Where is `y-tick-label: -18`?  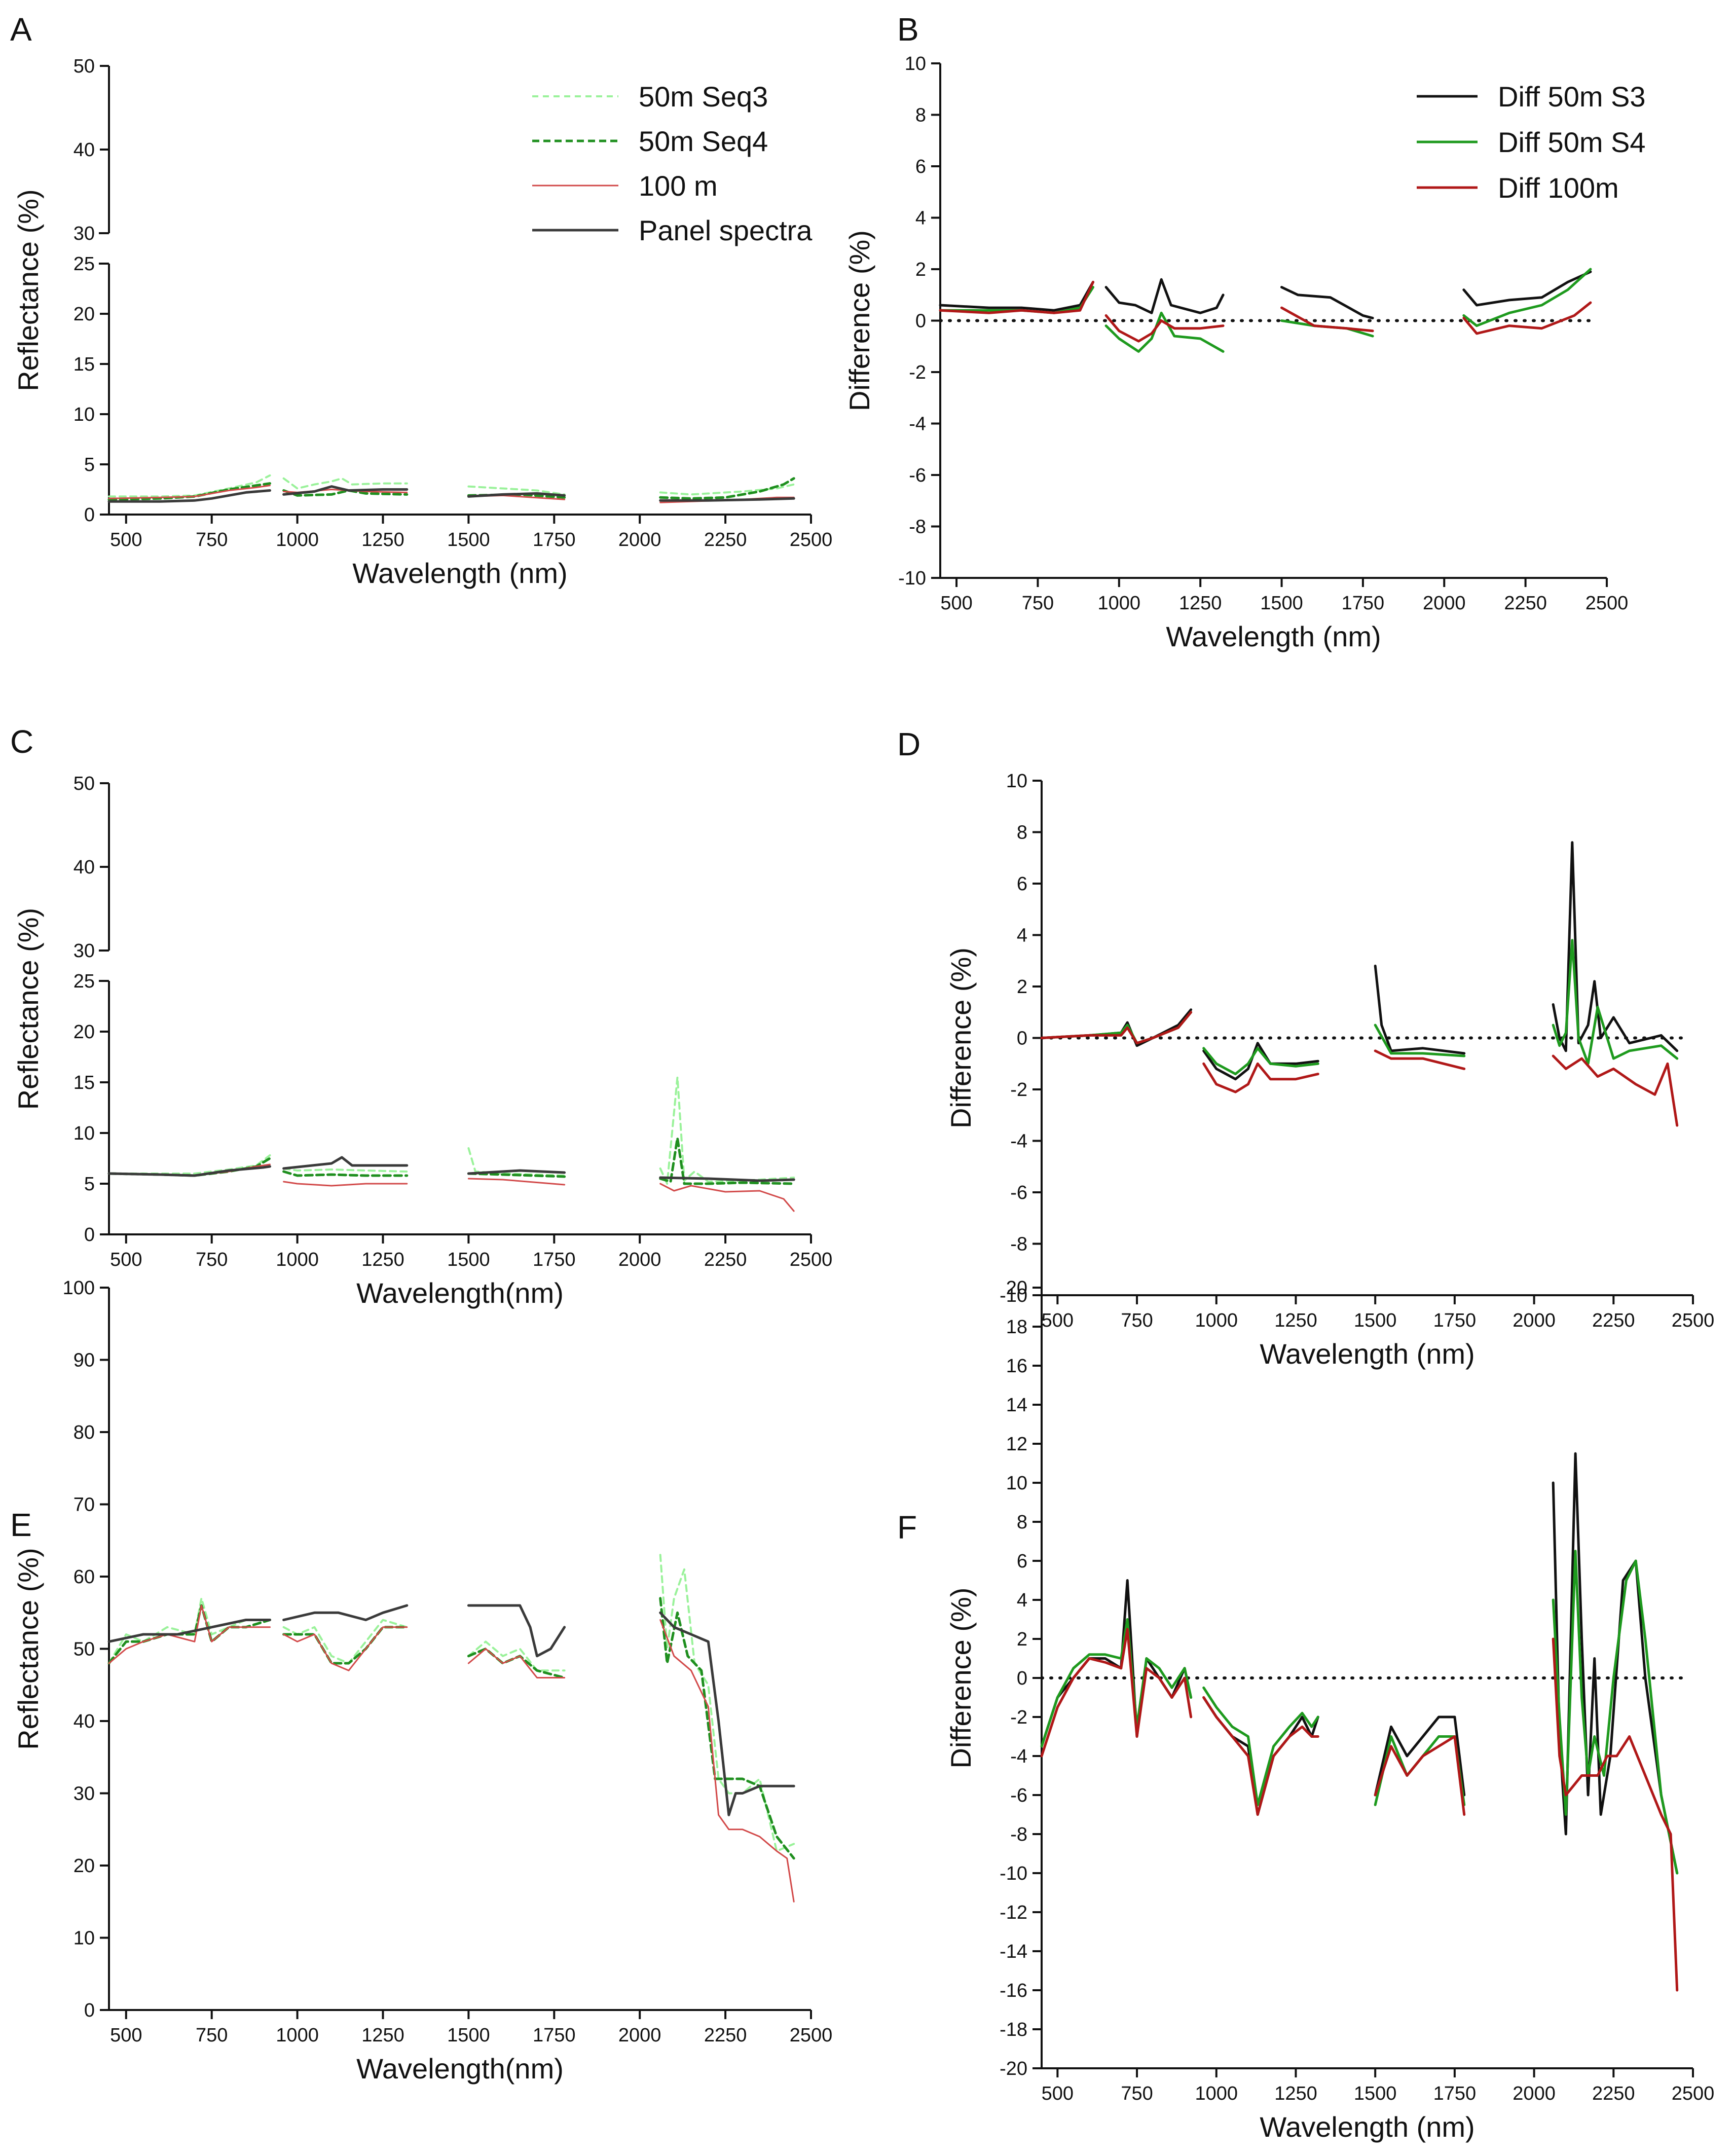
y-tick-label: -18 is located at coordinates (1013, 2029).